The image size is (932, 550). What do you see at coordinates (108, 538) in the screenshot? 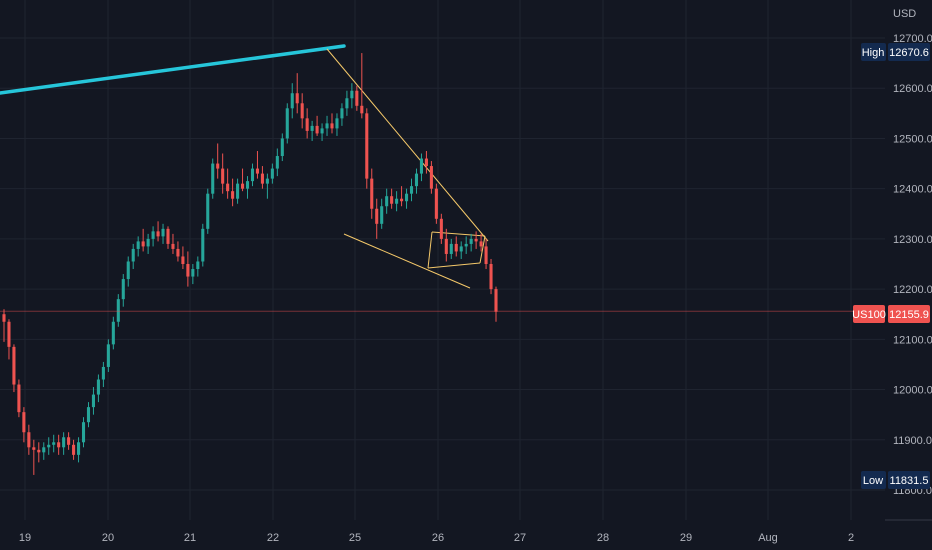
I see `time-tick-label: 20` at bounding box center [108, 538].